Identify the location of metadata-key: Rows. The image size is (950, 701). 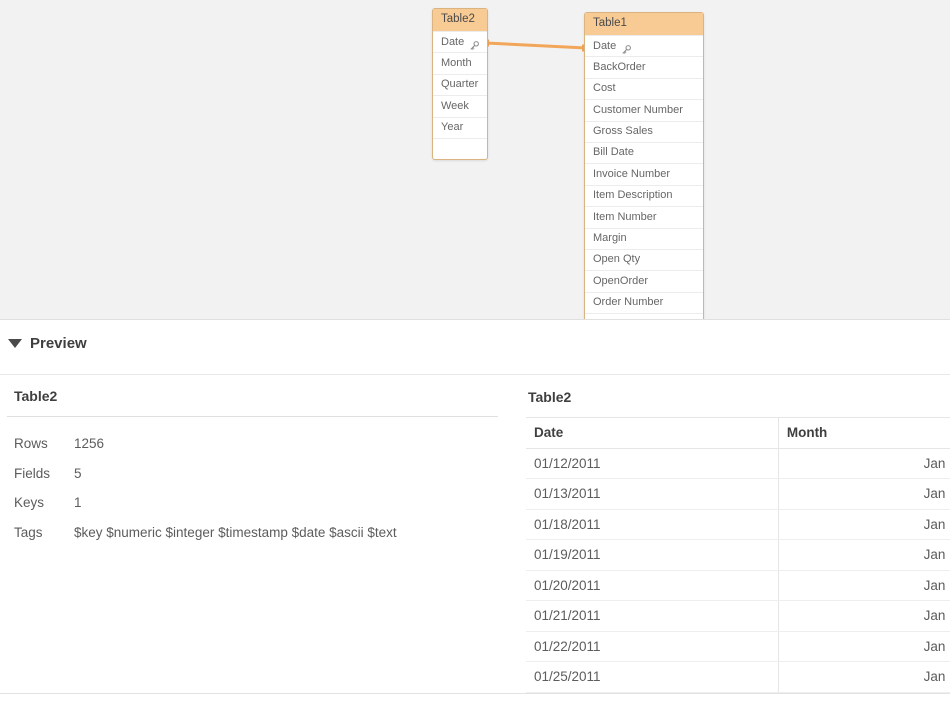
(31, 444).